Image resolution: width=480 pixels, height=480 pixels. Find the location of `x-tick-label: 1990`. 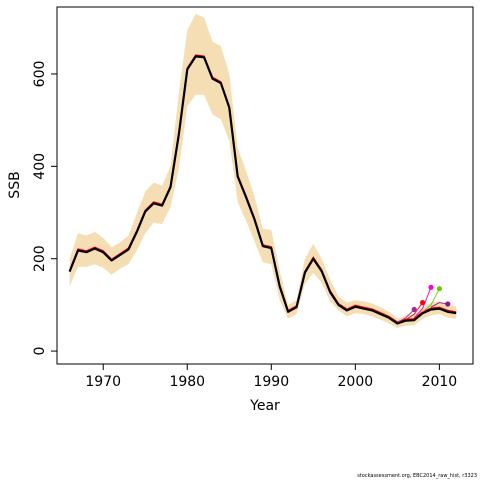

x-tick-label: 1990 is located at coordinates (271, 382).